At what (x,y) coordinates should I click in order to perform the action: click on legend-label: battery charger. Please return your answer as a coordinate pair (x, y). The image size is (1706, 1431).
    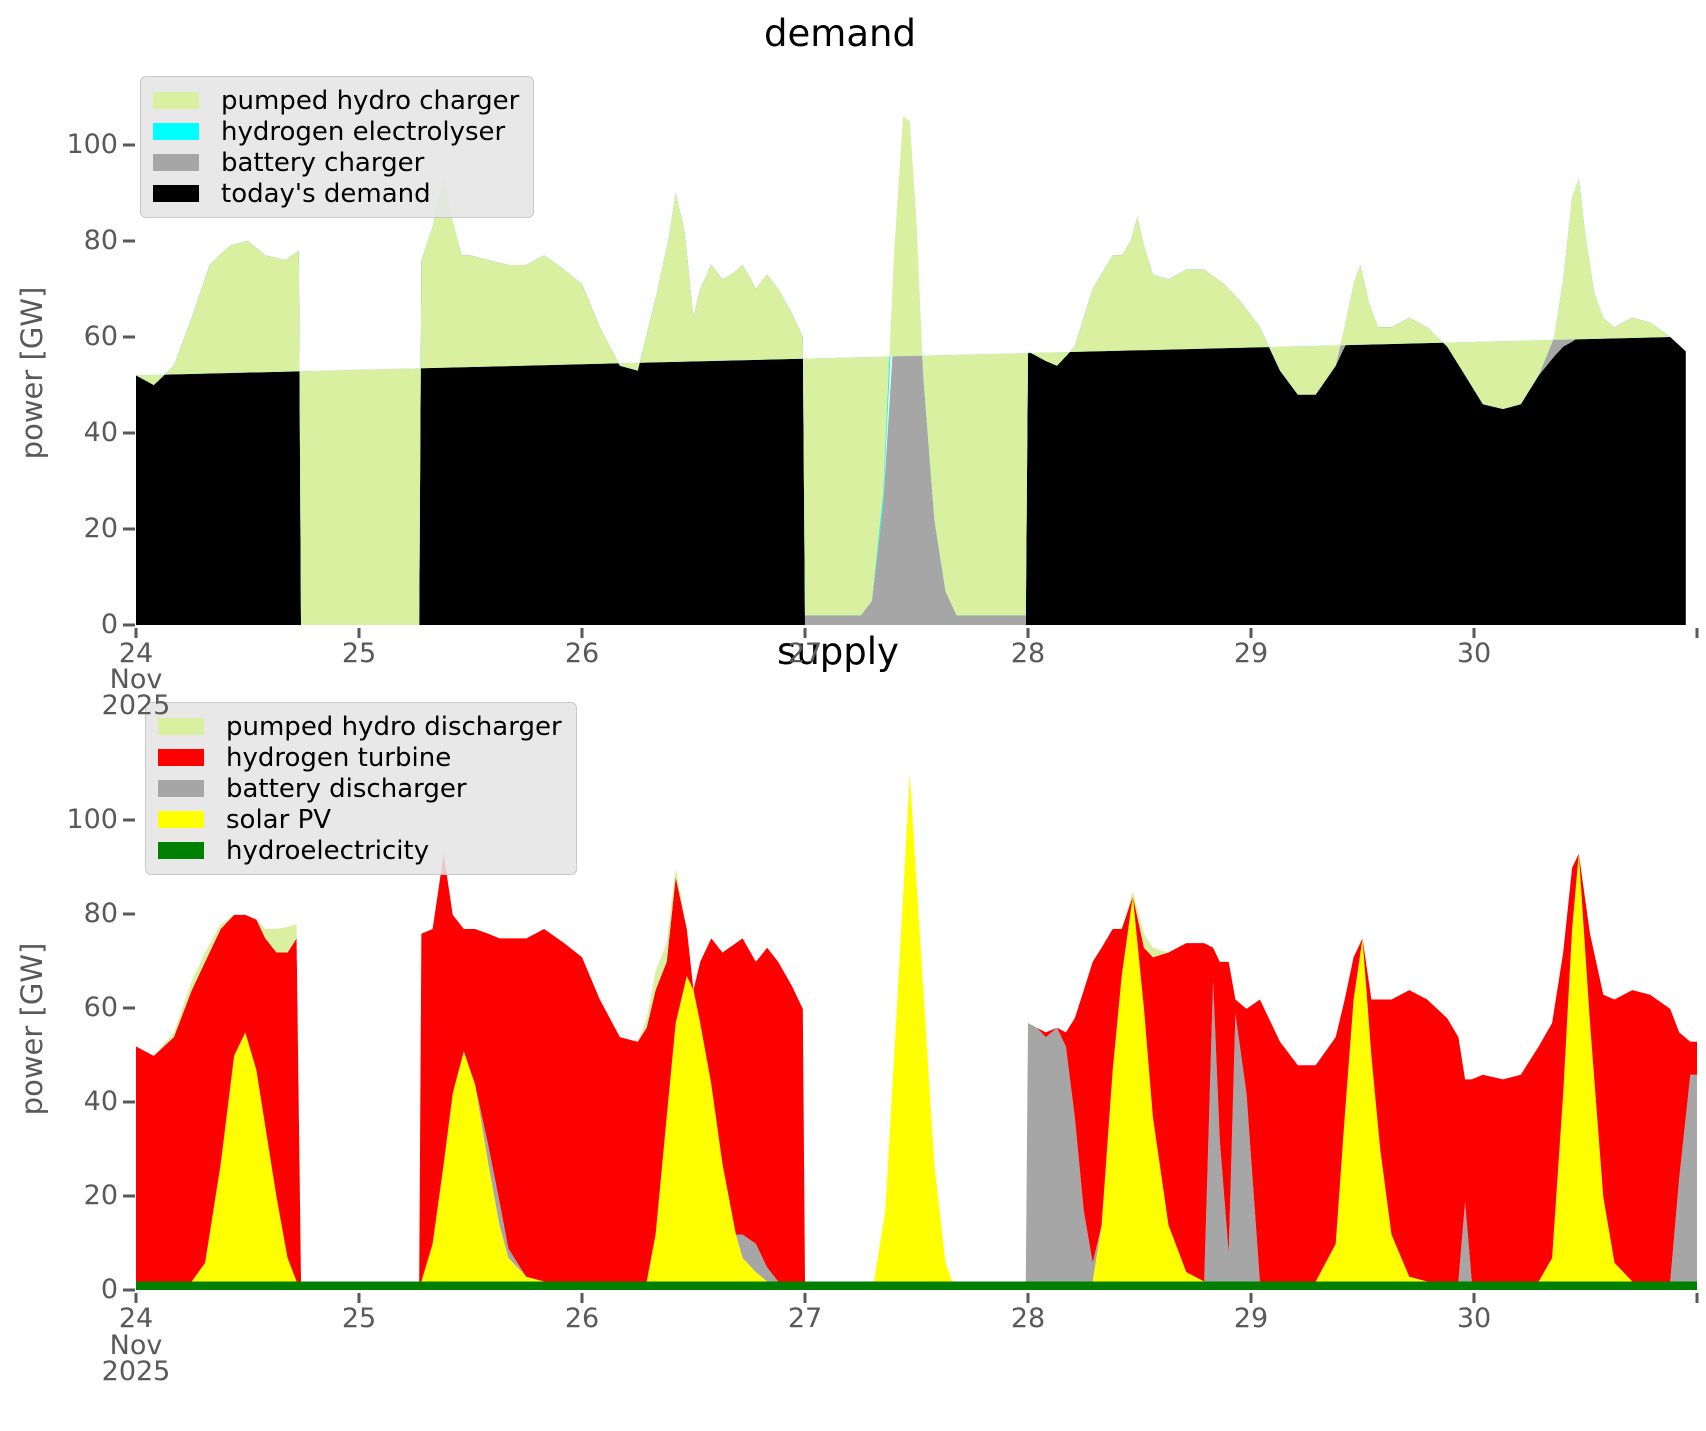
    Looking at the image, I should click on (323, 162).